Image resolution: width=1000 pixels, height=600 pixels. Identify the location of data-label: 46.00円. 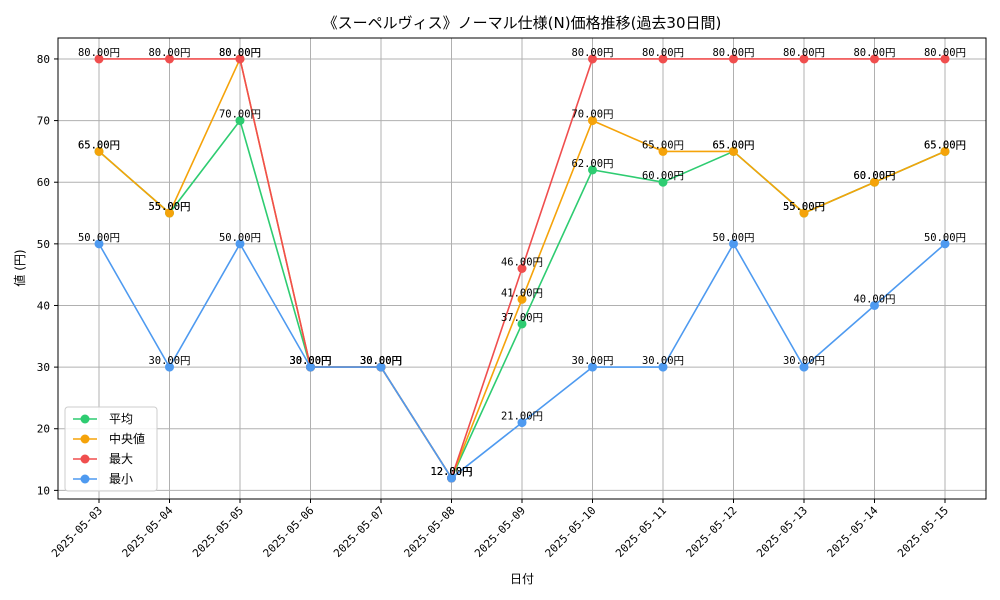
(522, 263).